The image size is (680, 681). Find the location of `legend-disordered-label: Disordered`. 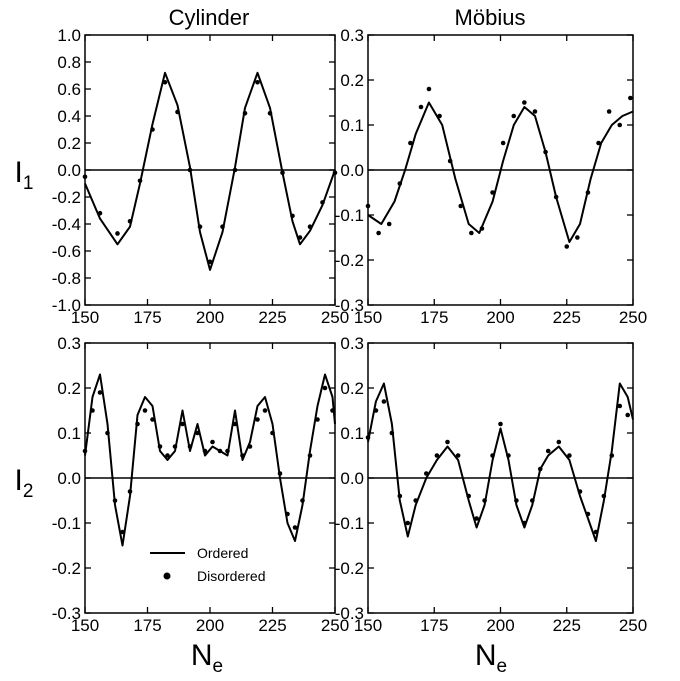

legend-disordered-label: Disordered is located at coordinates (231, 576).